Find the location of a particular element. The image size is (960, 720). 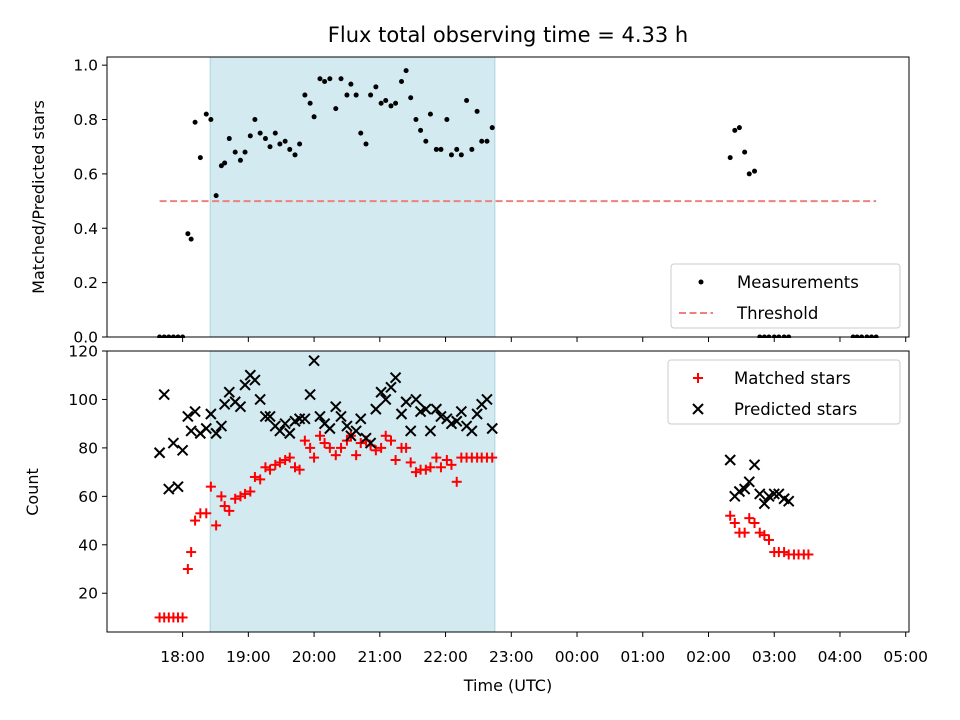

top-y-tick-label: 0.8 is located at coordinates (85, 120).